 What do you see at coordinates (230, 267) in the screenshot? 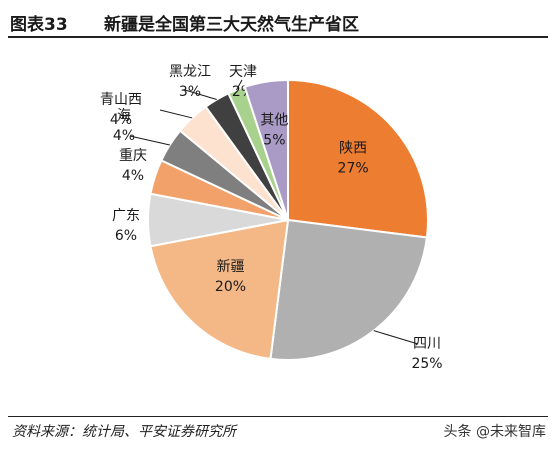
I see `slice-name-e696b0e79686: 新疆` at bounding box center [230, 267].